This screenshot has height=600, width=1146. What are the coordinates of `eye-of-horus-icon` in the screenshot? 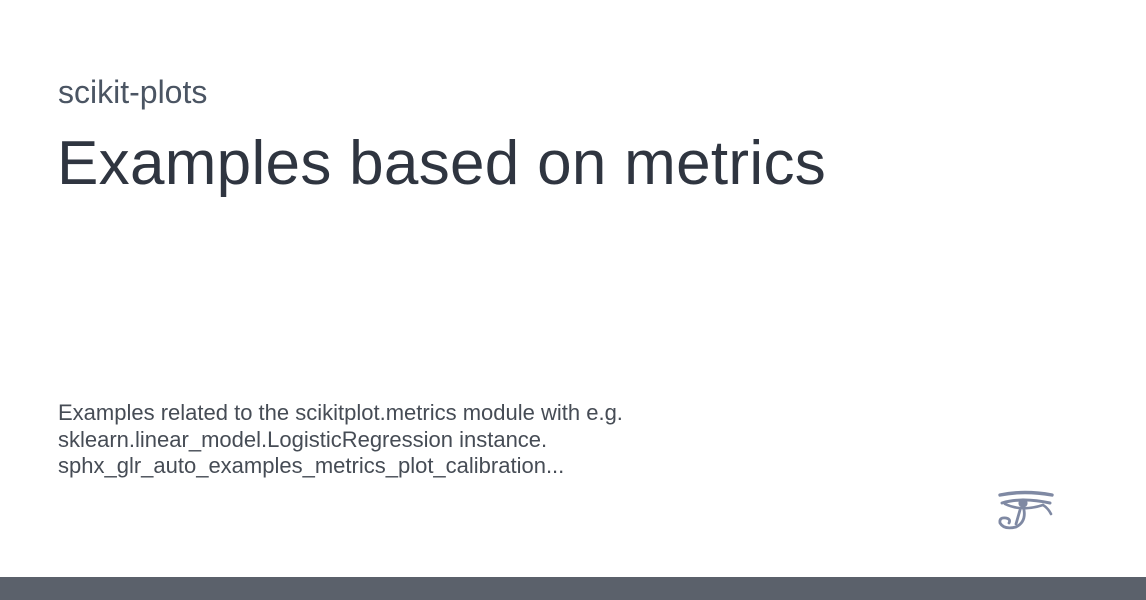 It's located at (1026, 510).